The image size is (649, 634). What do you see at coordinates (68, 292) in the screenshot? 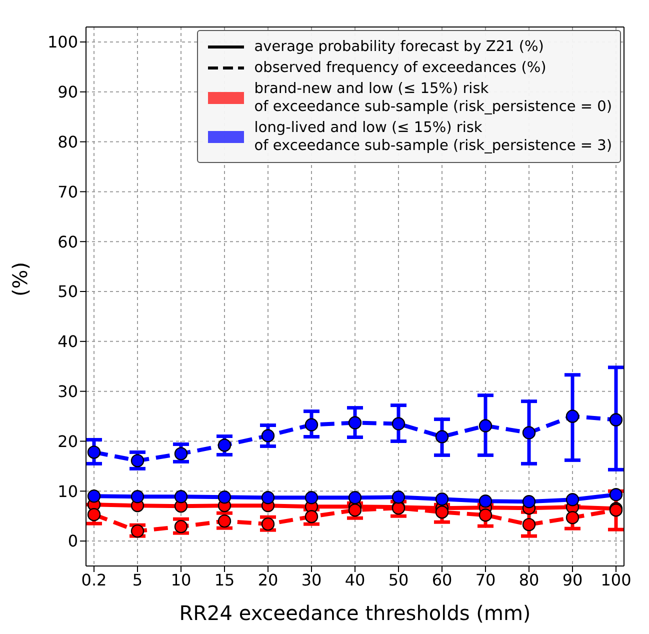
I see `y-tick-label: 50` at bounding box center [68, 292].